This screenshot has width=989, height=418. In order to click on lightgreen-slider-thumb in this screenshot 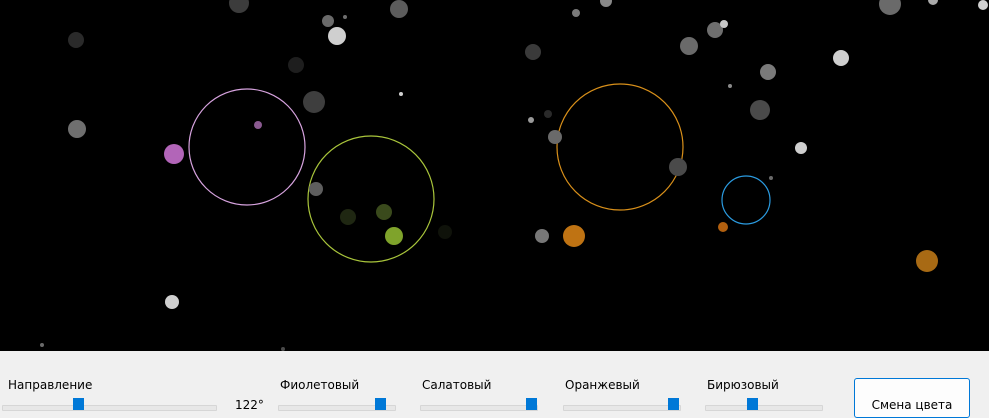, I will do `click(531, 404)`.